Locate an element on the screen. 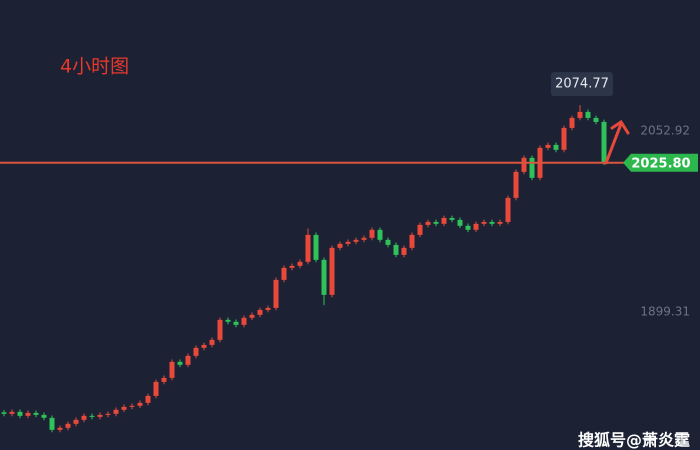 The image size is (700, 450). arrow is located at coordinates (617, 142).